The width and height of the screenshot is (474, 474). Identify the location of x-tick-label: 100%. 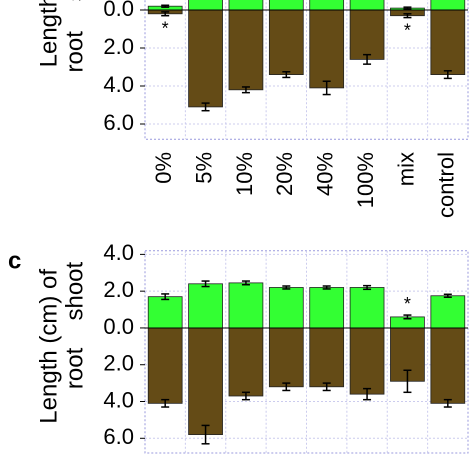
(365, 180).